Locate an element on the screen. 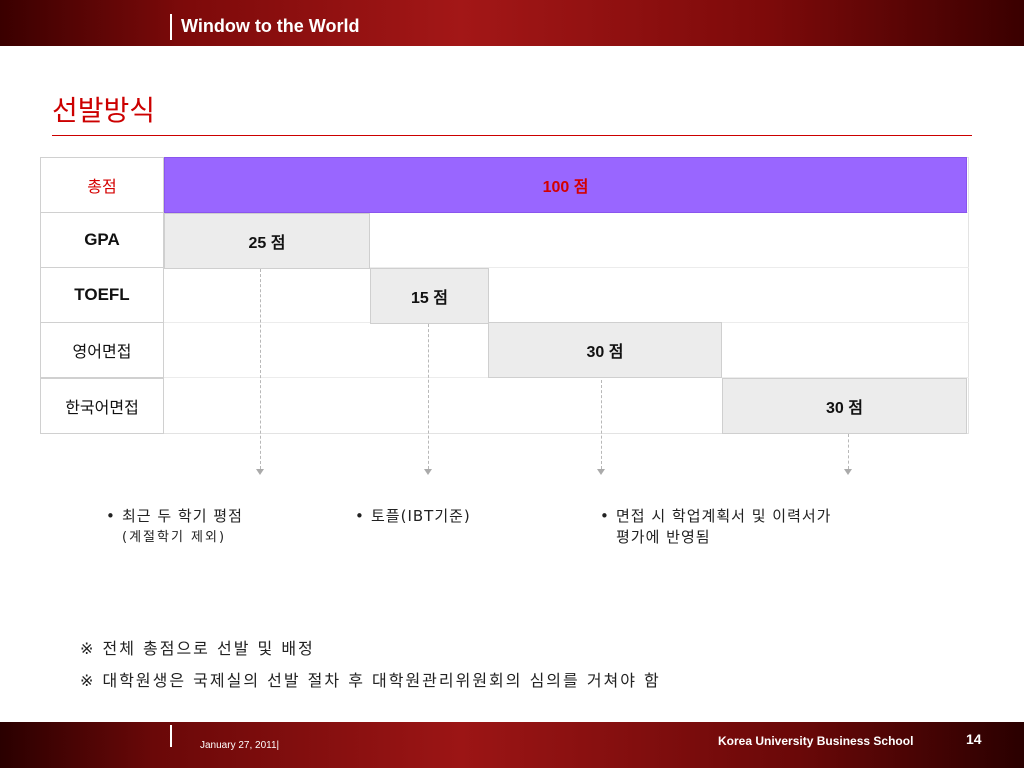 The height and width of the screenshot is (768, 1024). title-rule is located at coordinates (512, 135).